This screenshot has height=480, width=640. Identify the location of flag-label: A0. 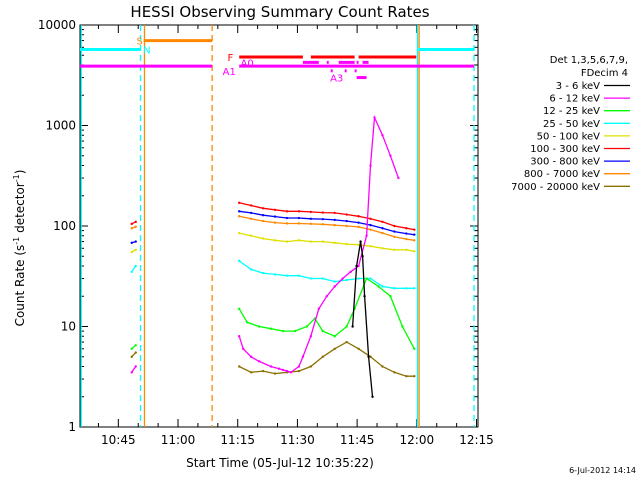
(247, 63).